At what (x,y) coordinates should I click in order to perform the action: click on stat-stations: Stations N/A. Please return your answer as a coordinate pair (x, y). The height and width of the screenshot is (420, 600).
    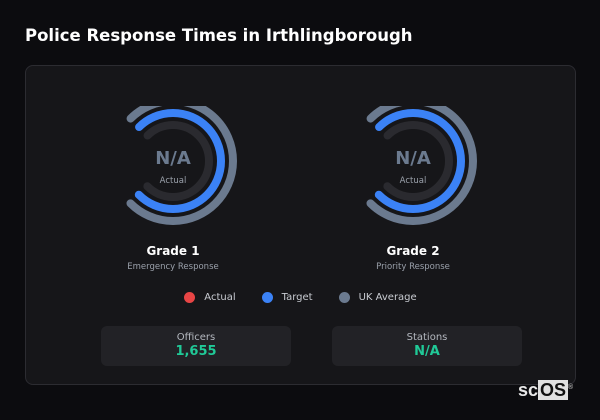
    Looking at the image, I should click on (427, 346).